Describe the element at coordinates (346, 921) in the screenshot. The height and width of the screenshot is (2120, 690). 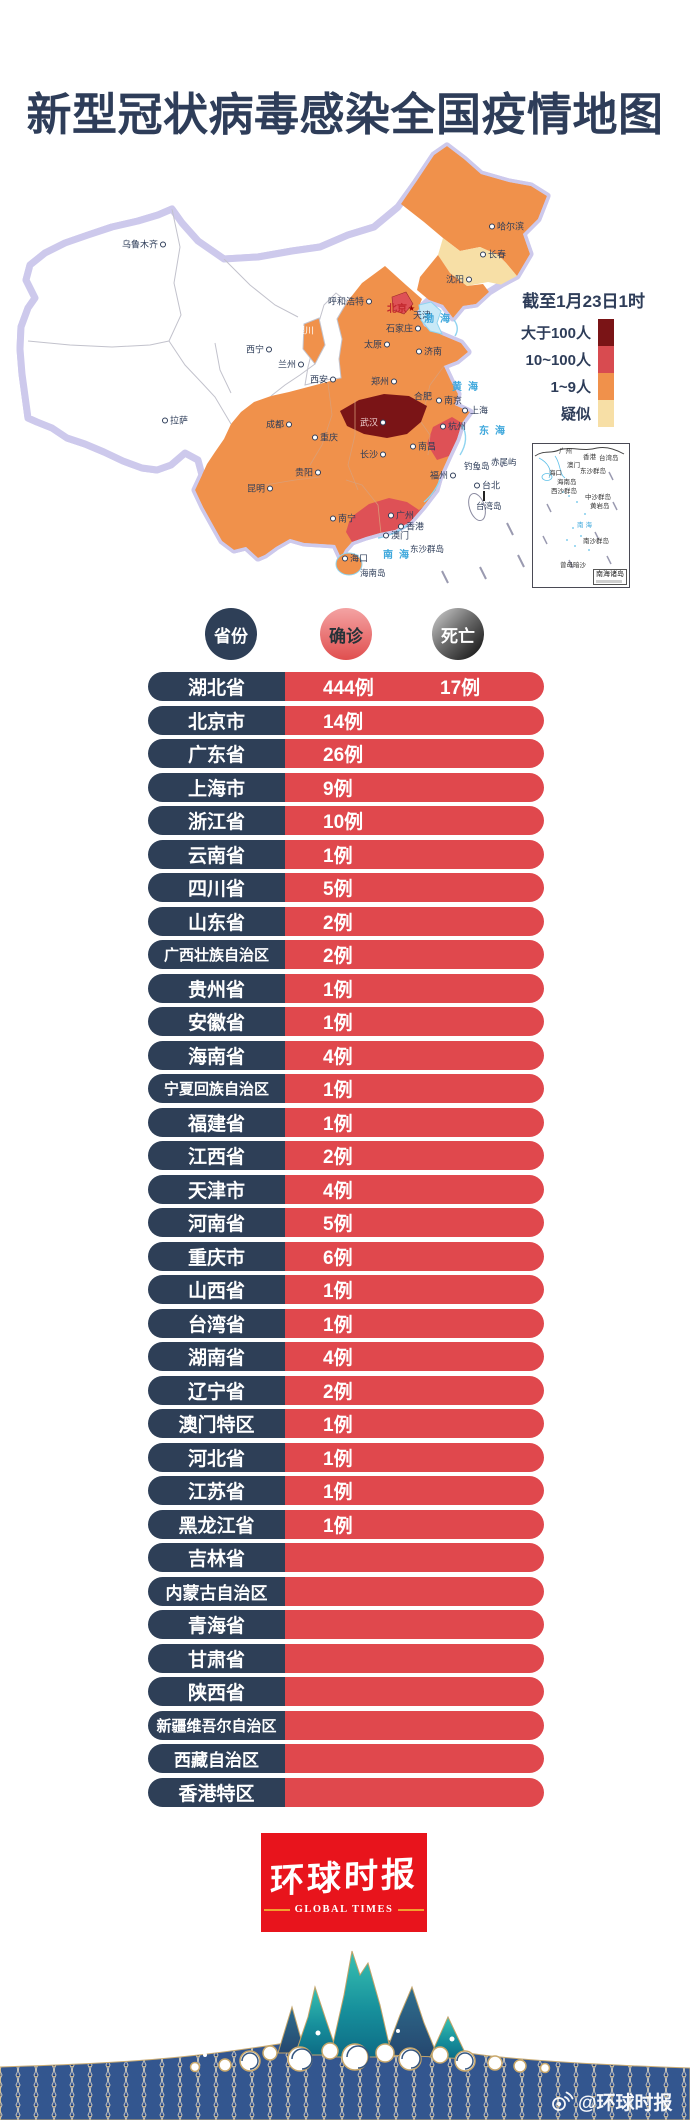
I see `table-row: 山东省 2例` at that location.